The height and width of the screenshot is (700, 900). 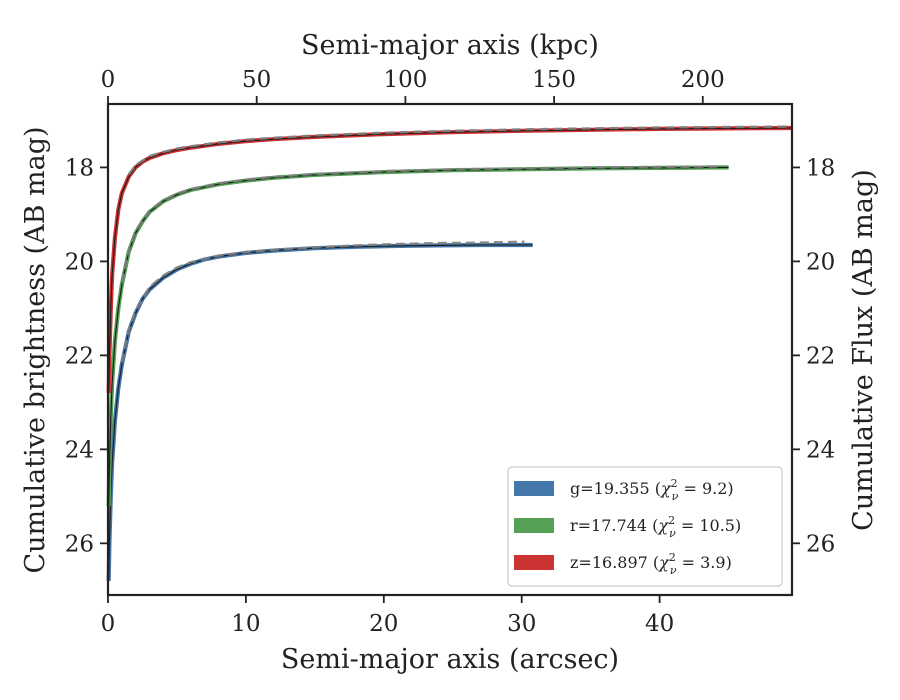 I want to click on x-top-tick-label: 100, so click(x=405, y=80).